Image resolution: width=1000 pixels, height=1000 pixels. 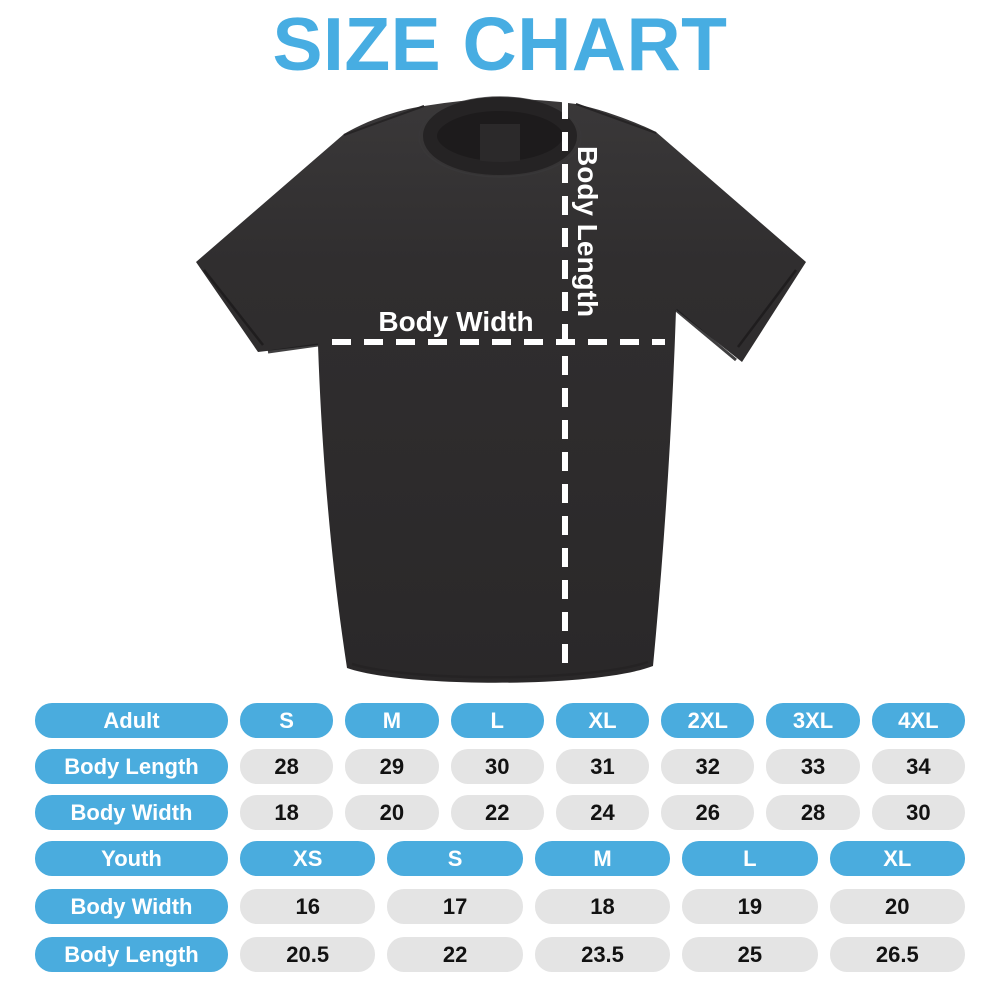 What do you see at coordinates (308, 954) in the screenshot?
I see `value-pill: 20.5` at bounding box center [308, 954].